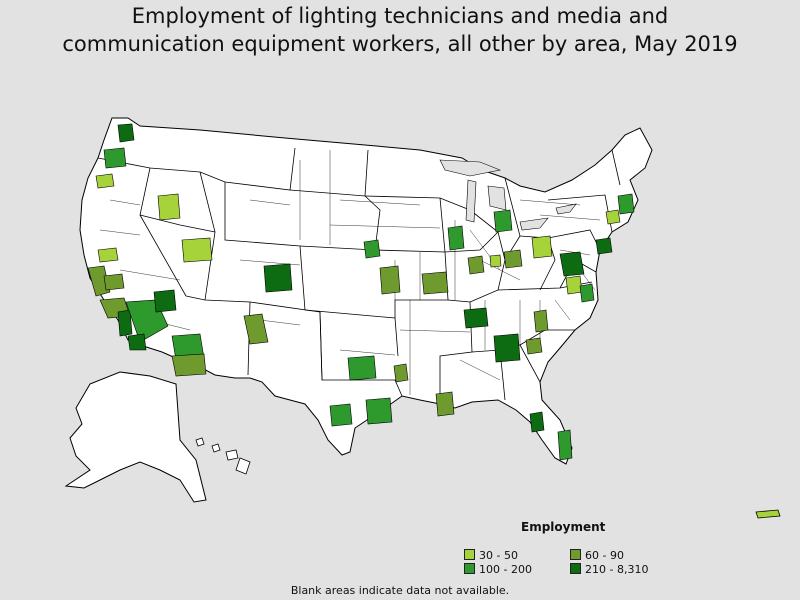 This screenshot has height=600, width=800. Describe the element at coordinates (572, 264) in the screenshot. I see `area-washington-dc` at that location.